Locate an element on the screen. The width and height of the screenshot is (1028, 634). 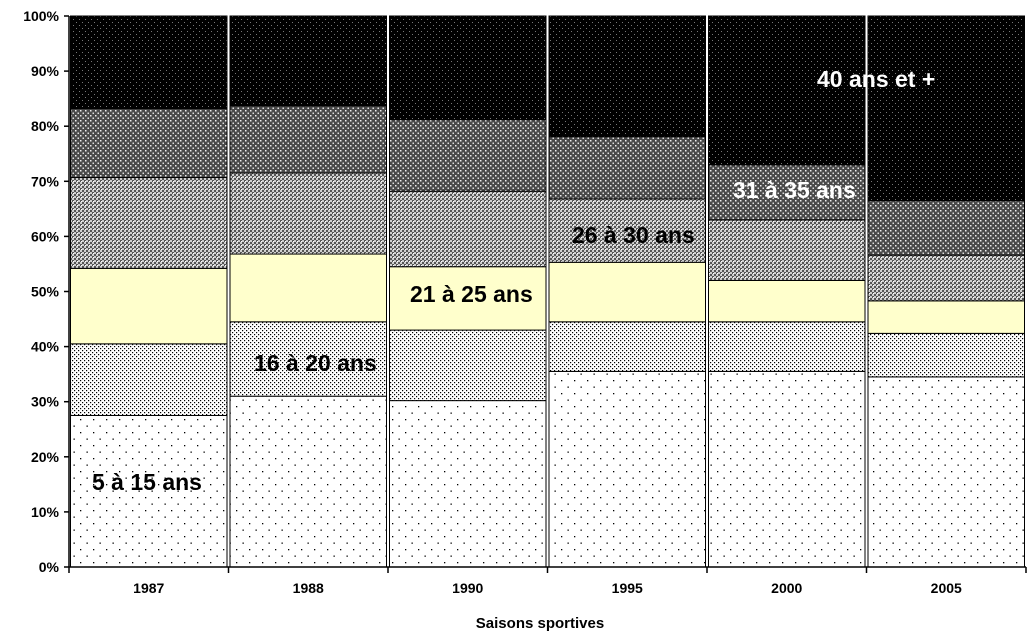
y-tick-label: 80% is located at coordinates (45, 126).